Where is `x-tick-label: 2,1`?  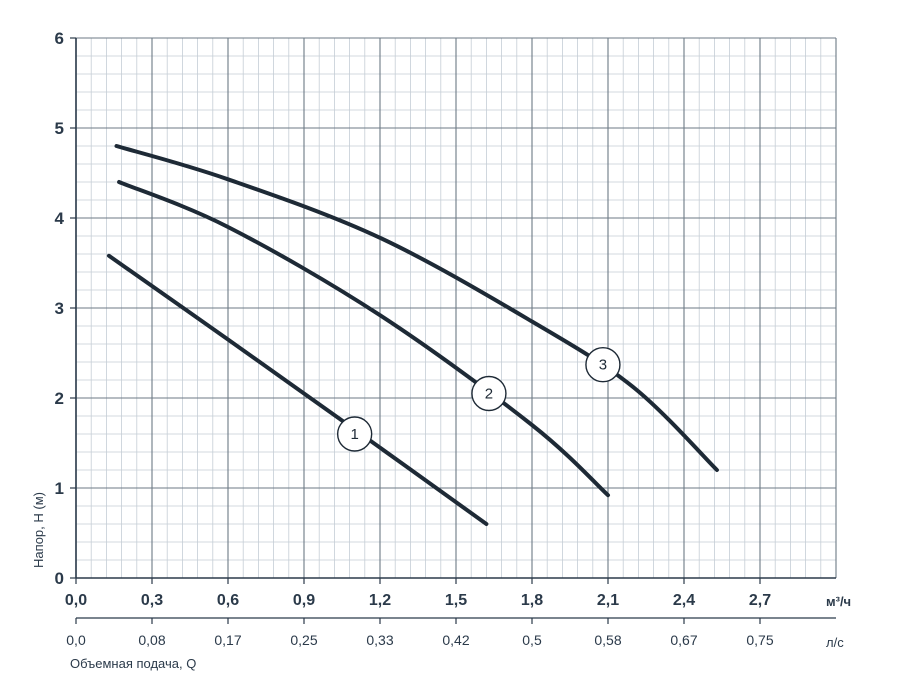
x-tick-label: 2,1 is located at coordinates (608, 600).